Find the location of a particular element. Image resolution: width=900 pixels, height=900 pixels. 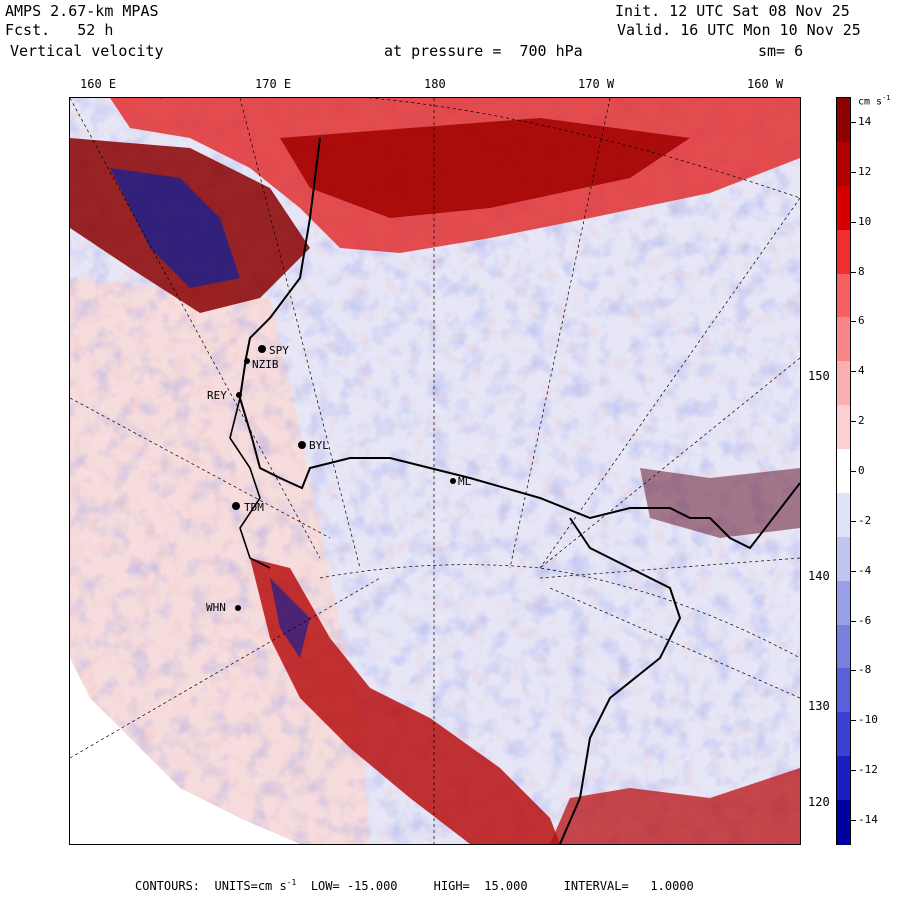

footer-interval: INTERVAL= 1.0000 is located at coordinates (628, 886).